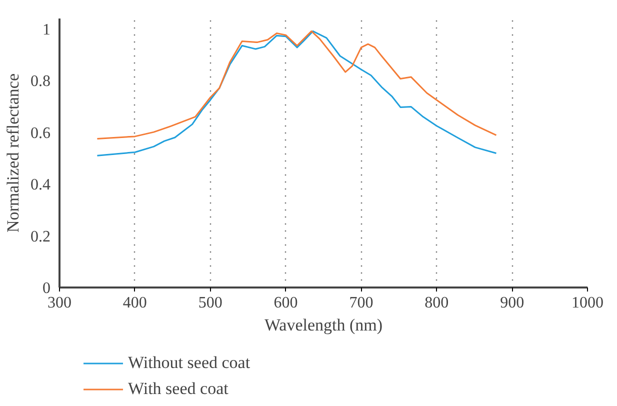  What do you see at coordinates (588, 303) in the screenshot?
I see `x-tick-label: 1000` at bounding box center [588, 303].